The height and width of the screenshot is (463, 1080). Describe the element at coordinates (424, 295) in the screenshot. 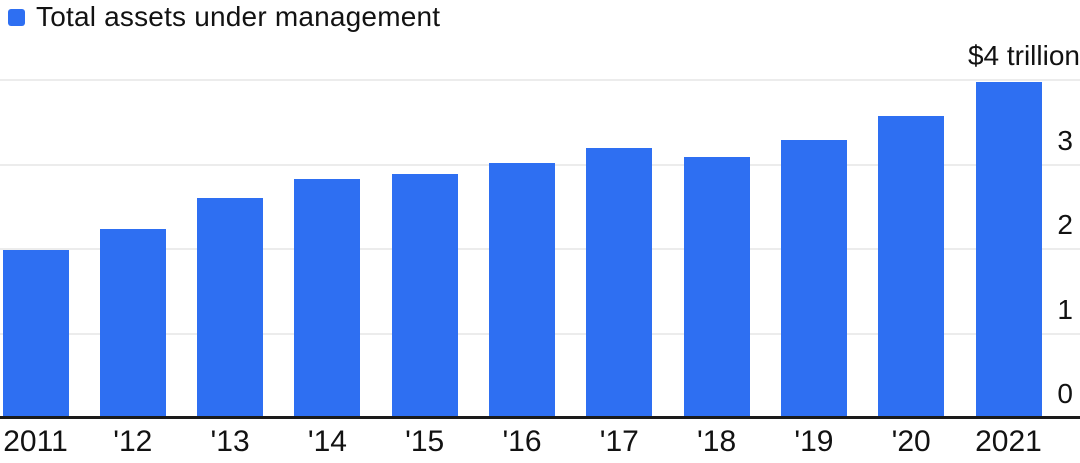

I see `bar-2015` at that location.